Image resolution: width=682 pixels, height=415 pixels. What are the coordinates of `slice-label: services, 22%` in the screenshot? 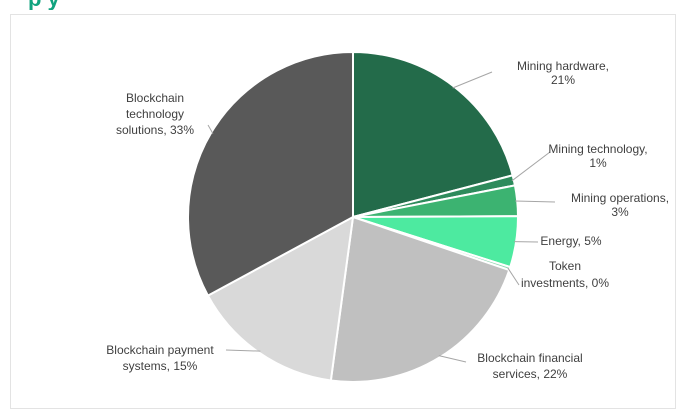 It's located at (530, 374).